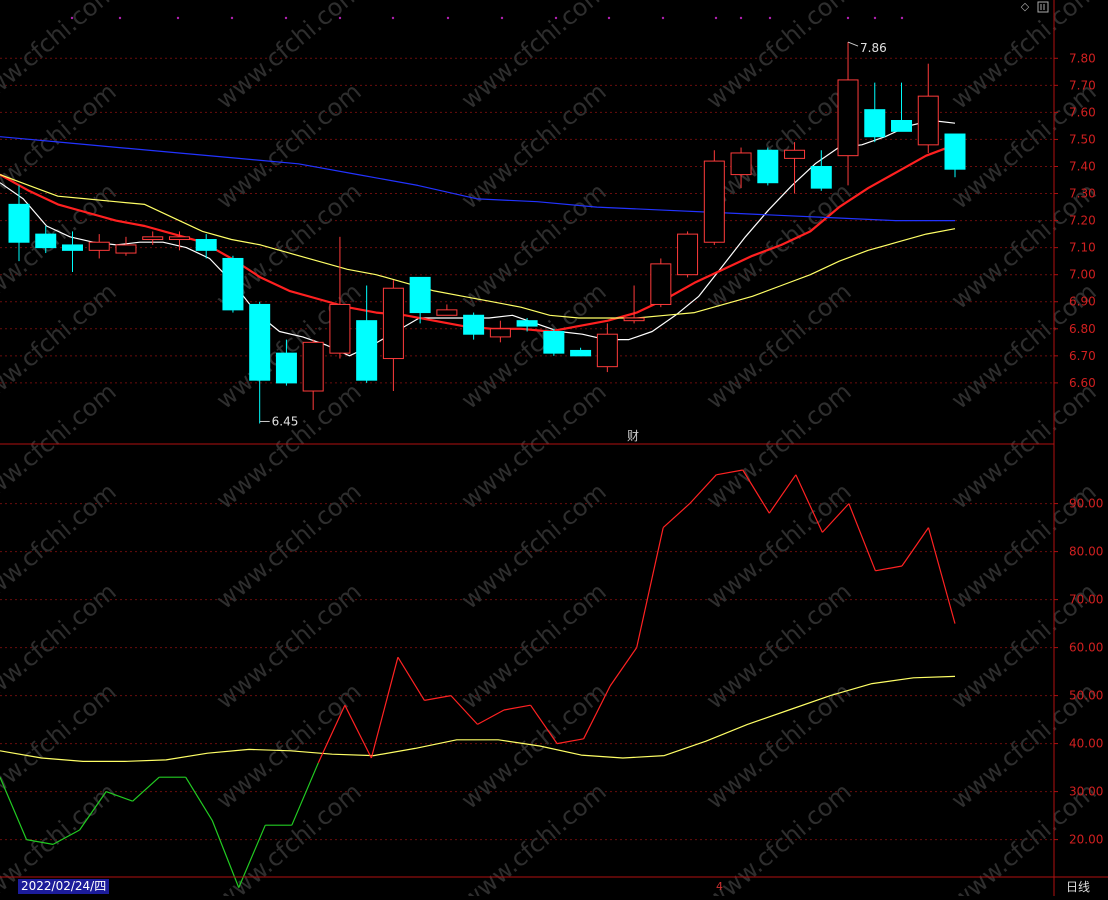 Image resolution: width=1108 pixels, height=900 pixels. I want to click on y-tick-label: 7.30, so click(1082, 194).